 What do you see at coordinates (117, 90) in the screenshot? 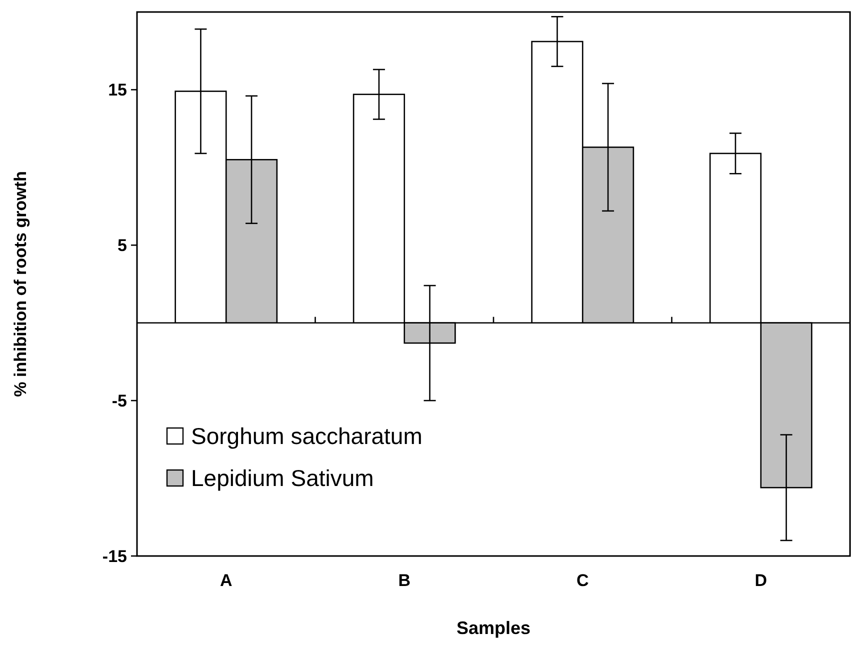
I see `y-tick-label: 15` at bounding box center [117, 90].